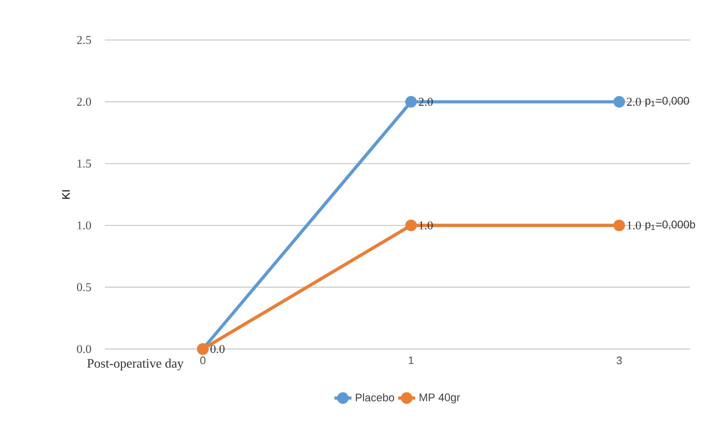  Describe the element at coordinates (633, 102) in the screenshot. I see `data-label: 2.0` at that location.